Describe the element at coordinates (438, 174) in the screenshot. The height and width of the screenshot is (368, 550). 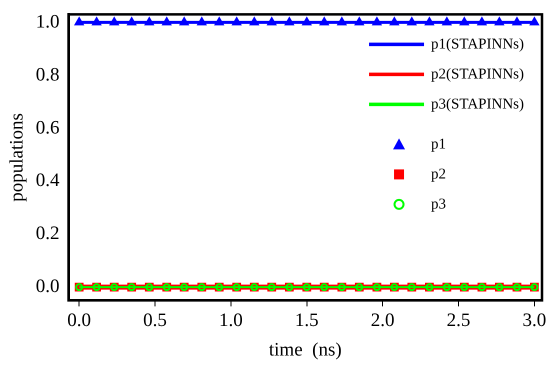
I see `legend-label: p2` at that location.